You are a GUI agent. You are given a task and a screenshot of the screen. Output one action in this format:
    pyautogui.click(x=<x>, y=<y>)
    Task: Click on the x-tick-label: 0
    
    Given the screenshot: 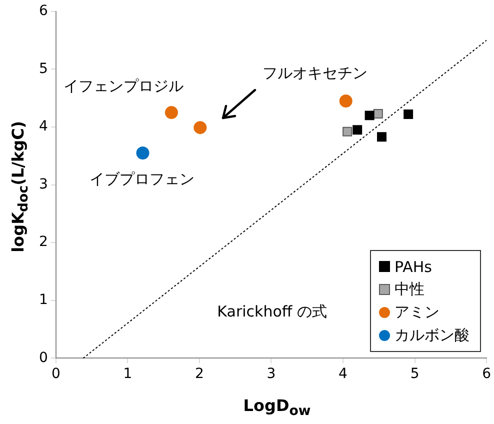 What is the action you would take?
    pyautogui.click(x=55, y=374)
    